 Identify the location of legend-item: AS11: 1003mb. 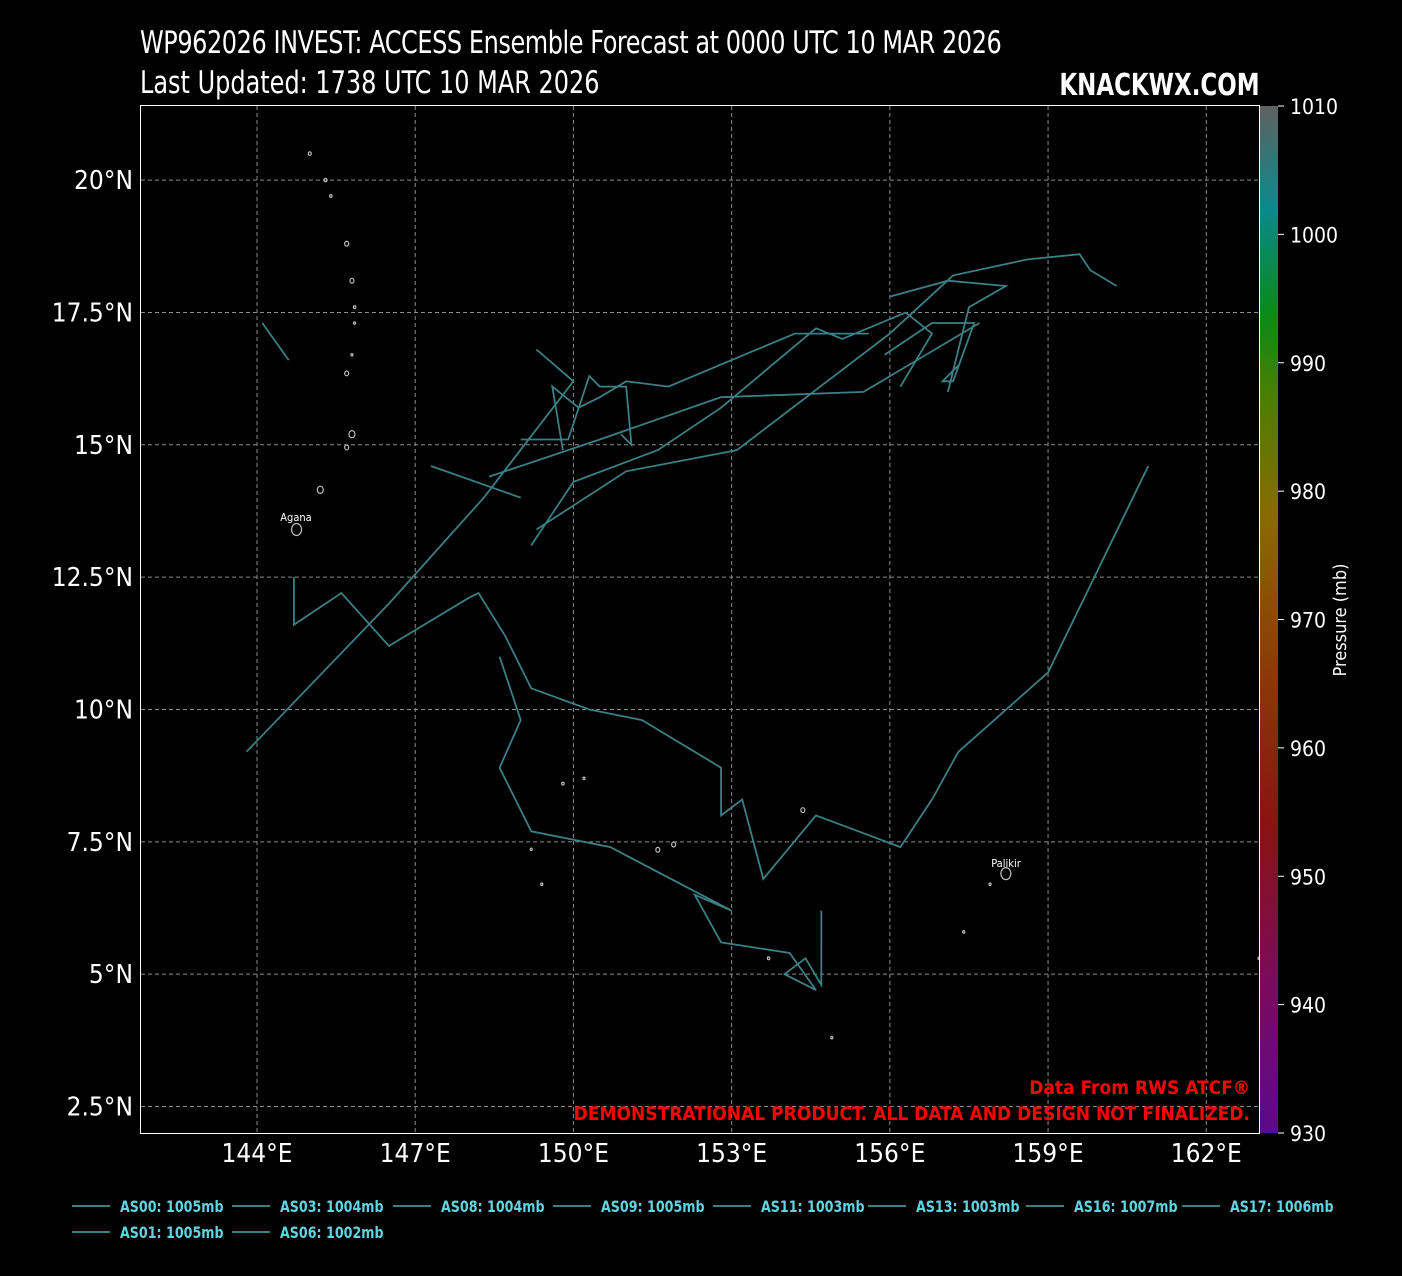
(796, 1206).